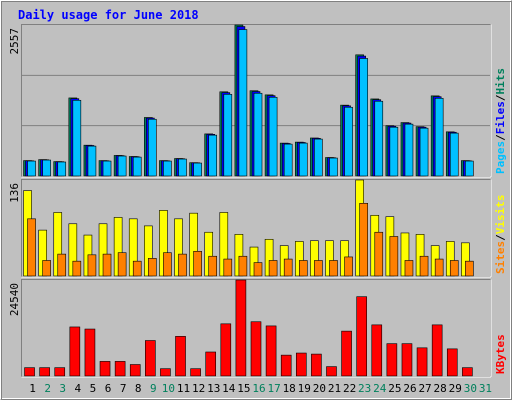 Image resolution: width=512 pixels, height=400 pixels. Describe the element at coordinates (334, 388) in the screenshot. I see `x-tick-label: 21` at that location.